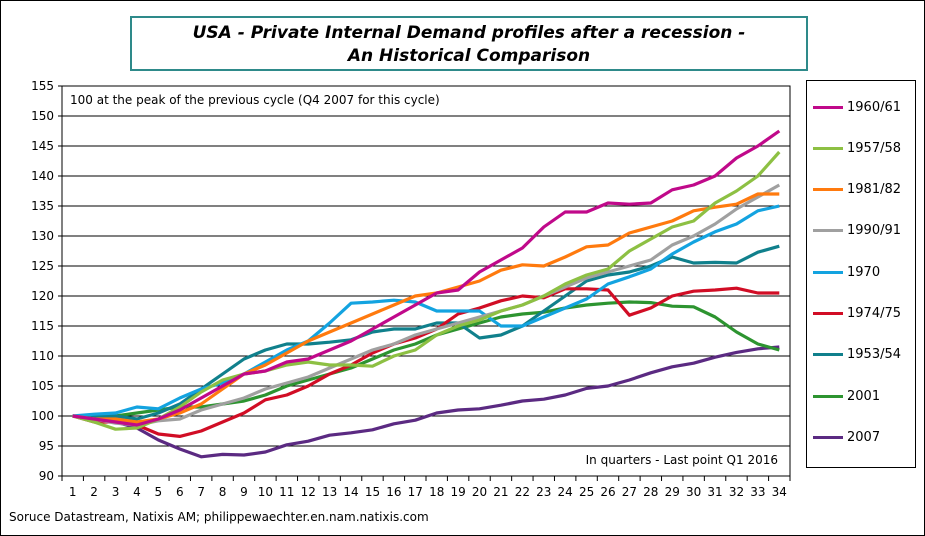  Describe the element at coordinates (436, 492) in the screenshot. I see `x-tick-label: 18` at that location.